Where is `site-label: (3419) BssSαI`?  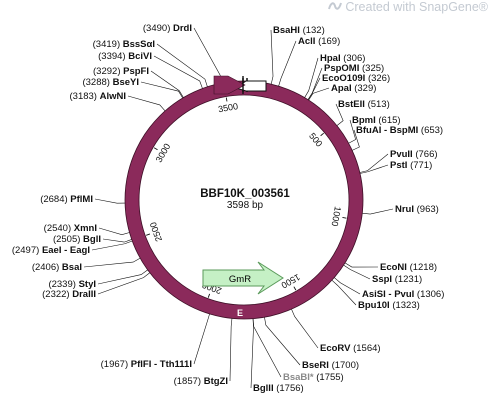 site-label: (3419) BssSαI is located at coordinates (124, 44).